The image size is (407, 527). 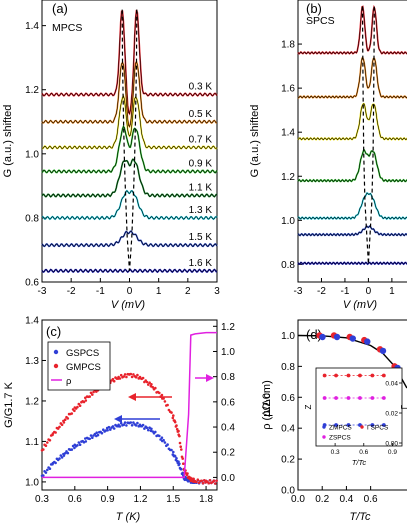 What do you see at coordinates (391, 384) in the screenshot?
I see `inset-ytick-label-2: 0.04` at bounding box center [391, 384].